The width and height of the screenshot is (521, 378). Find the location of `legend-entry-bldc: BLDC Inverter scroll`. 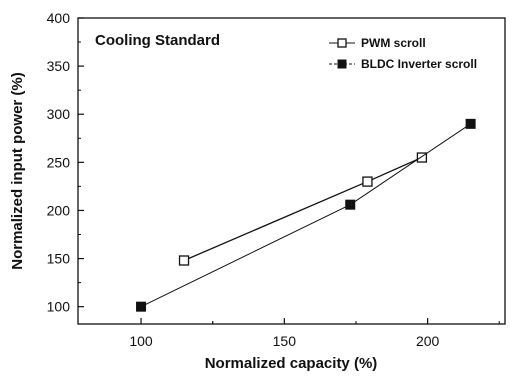

legend-entry-bldc: BLDC Inverter scroll is located at coordinates (403, 64).